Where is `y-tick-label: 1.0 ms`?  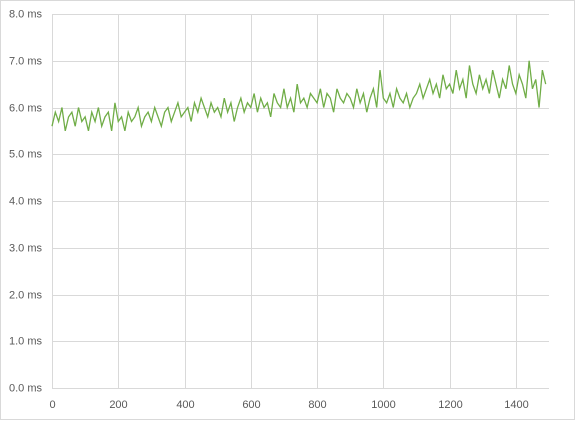
y-tick-label: 1.0 ms is located at coordinates (26, 341).